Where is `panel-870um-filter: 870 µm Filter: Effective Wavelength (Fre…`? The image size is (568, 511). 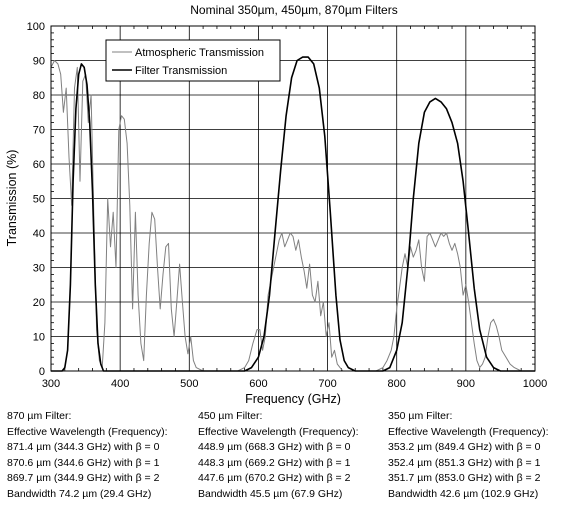 panel-870um-filter: 870 µm Filter: Effective Wavelength (Fre… is located at coordinates (99, 456).